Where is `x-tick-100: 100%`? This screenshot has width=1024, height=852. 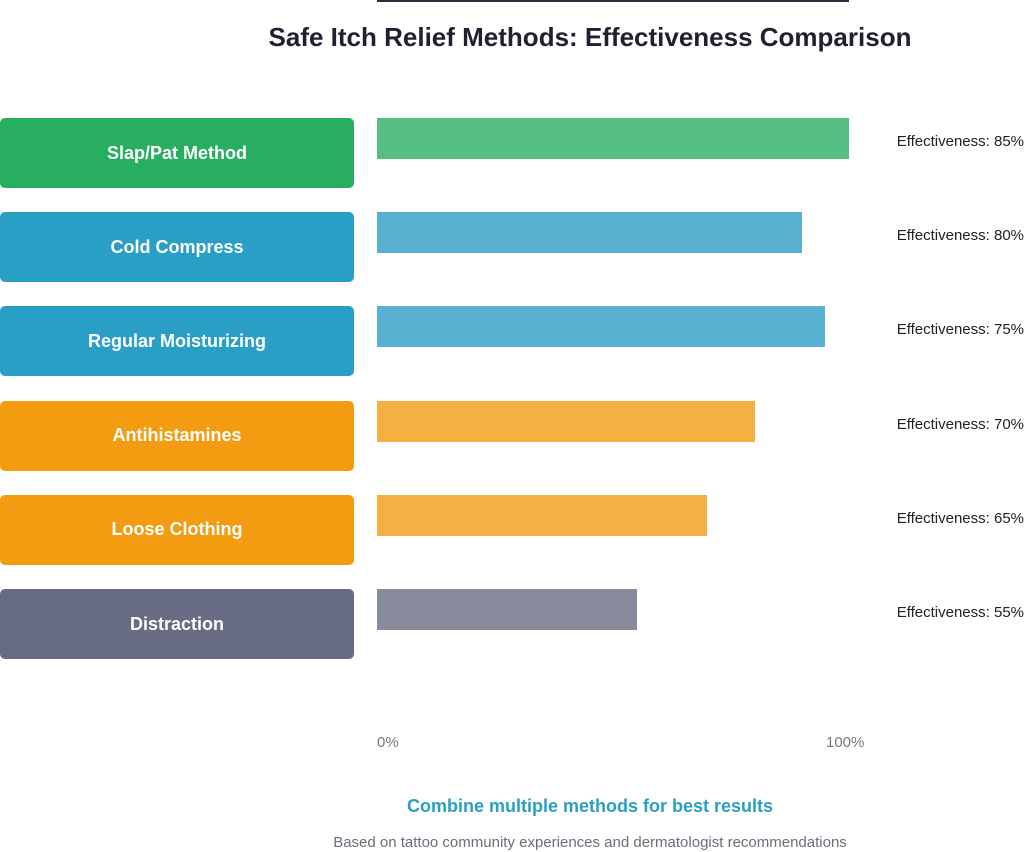
x-tick-100: 100% is located at coordinates (845, 742).